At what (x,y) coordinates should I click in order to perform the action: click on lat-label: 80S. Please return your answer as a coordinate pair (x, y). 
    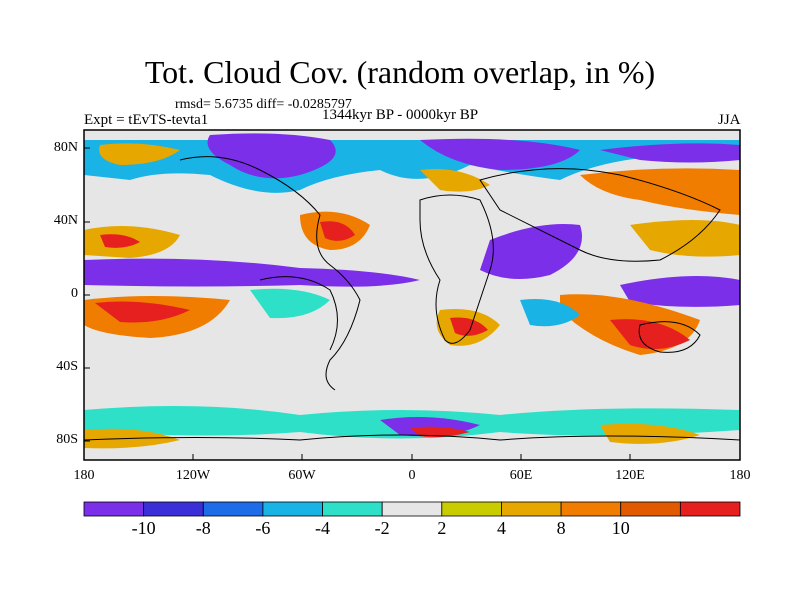
    Looking at the image, I should click on (67, 439).